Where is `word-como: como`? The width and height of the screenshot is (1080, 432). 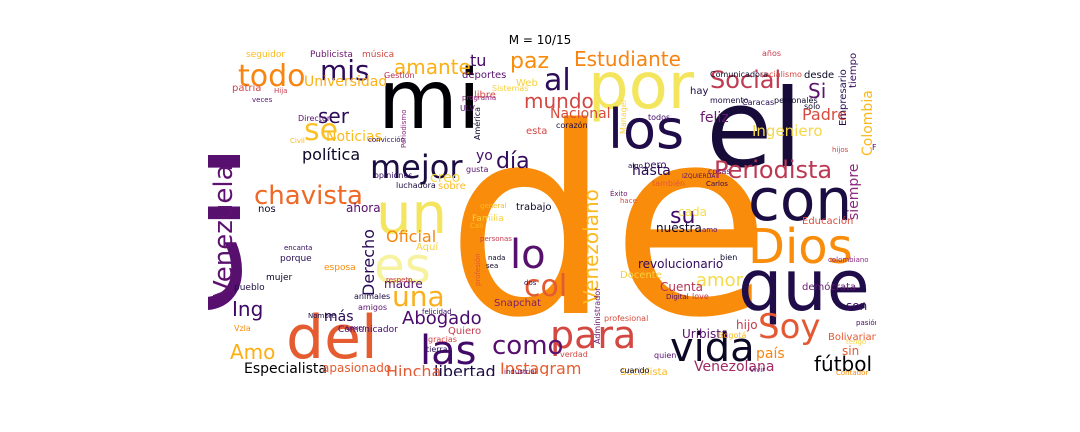 word-como: como is located at coordinates (527, 346).